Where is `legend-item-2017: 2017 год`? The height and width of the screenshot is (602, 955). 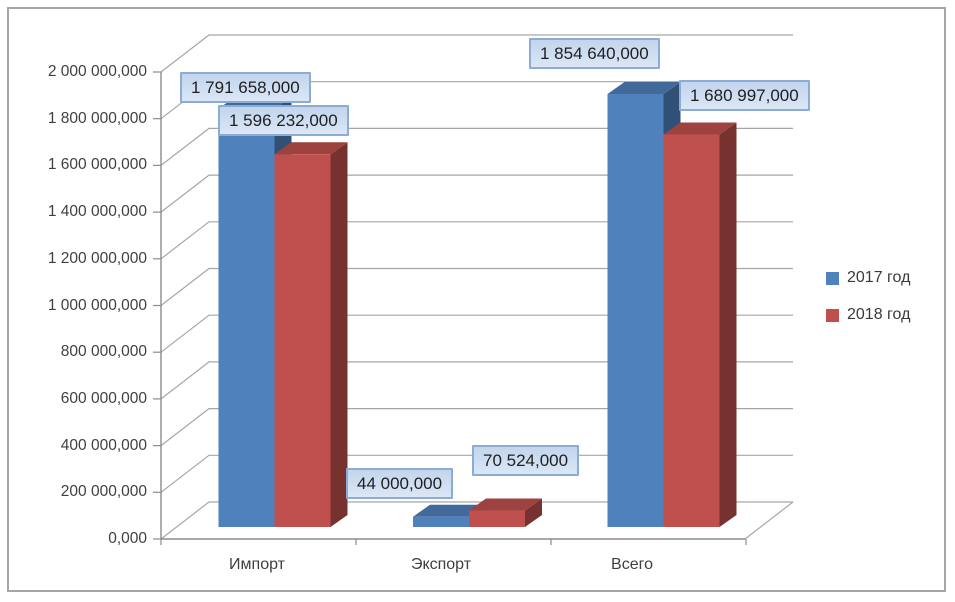 legend-item-2017: 2017 год is located at coordinates (868, 278).